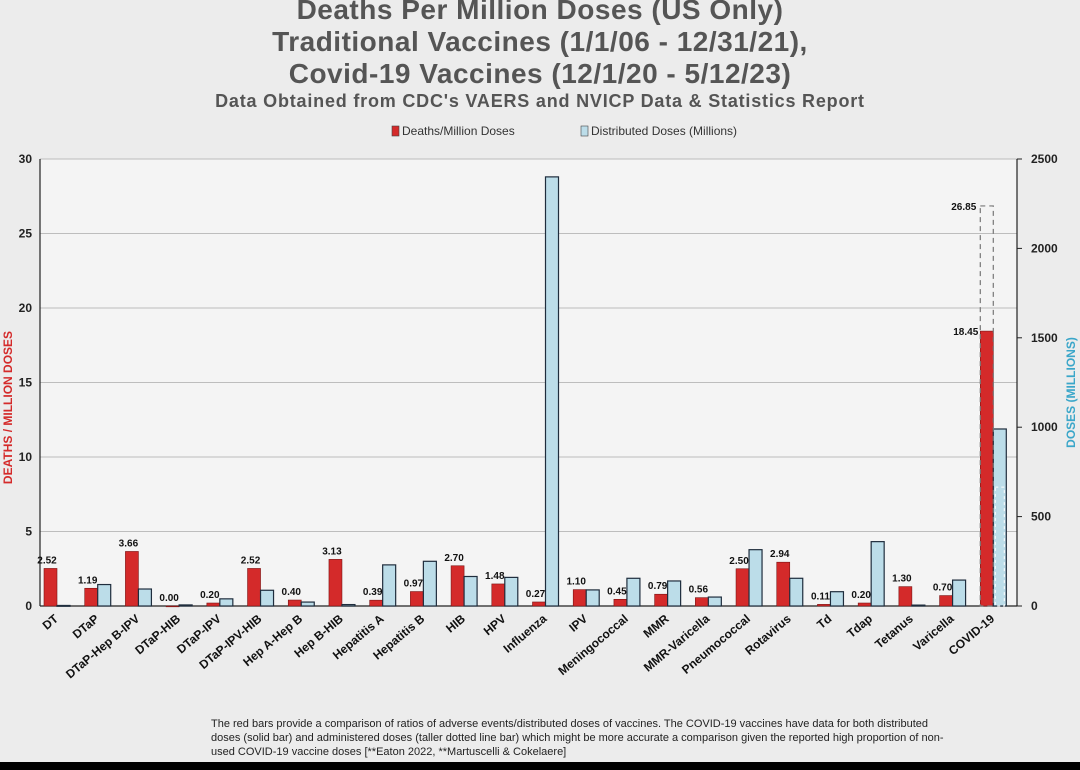 The width and height of the screenshot is (1080, 770). I want to click on right-tick-label: 1500, so click(1044, 338).